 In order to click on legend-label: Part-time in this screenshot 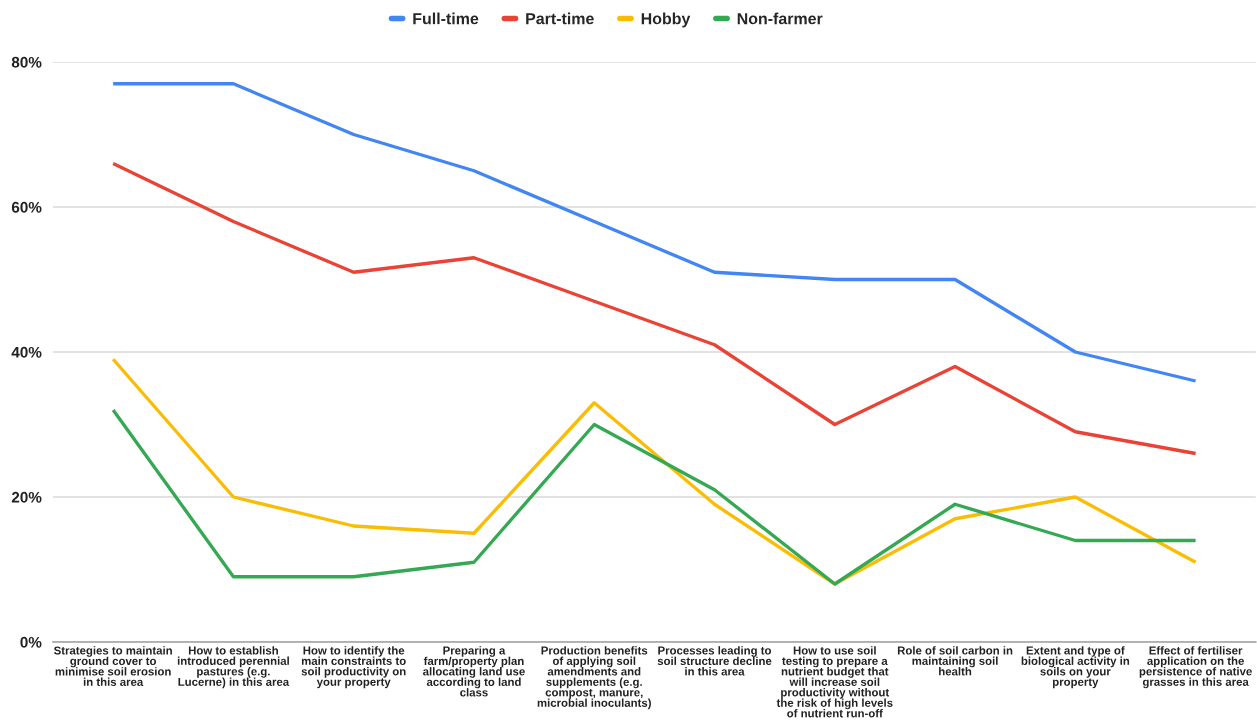, I will do `click(560, 18)`.